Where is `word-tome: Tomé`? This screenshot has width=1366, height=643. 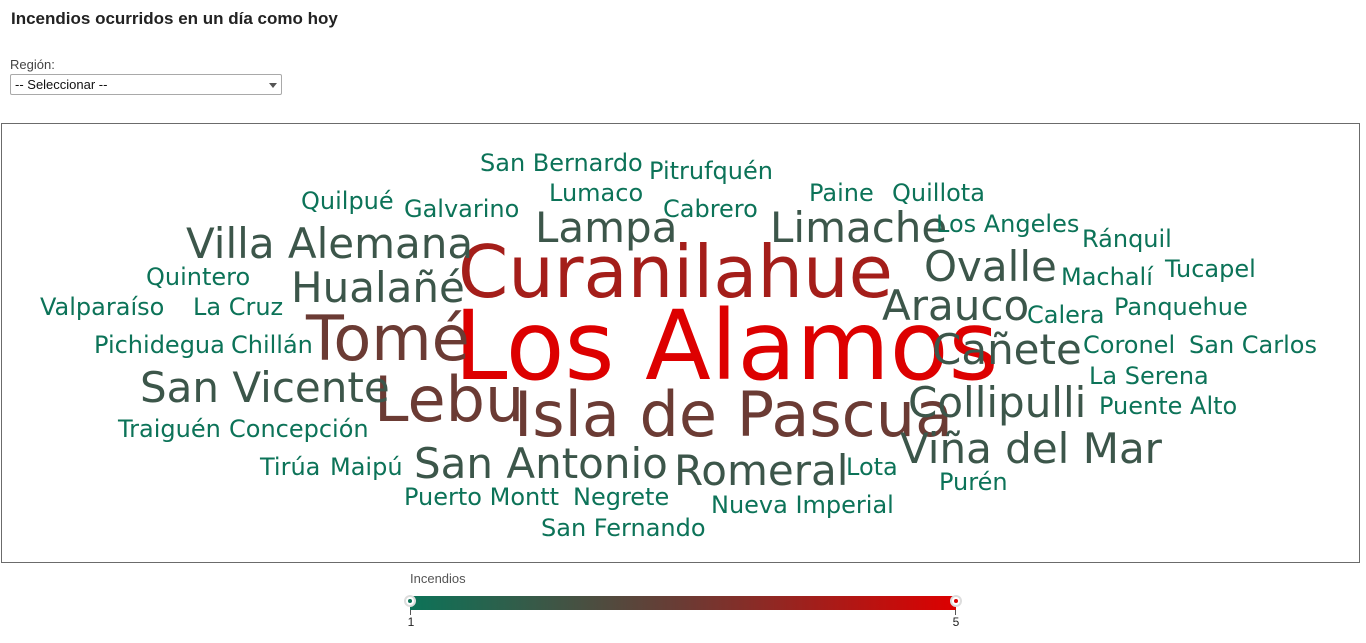
word-tome: Tomé is located at coordinates (388, 338).